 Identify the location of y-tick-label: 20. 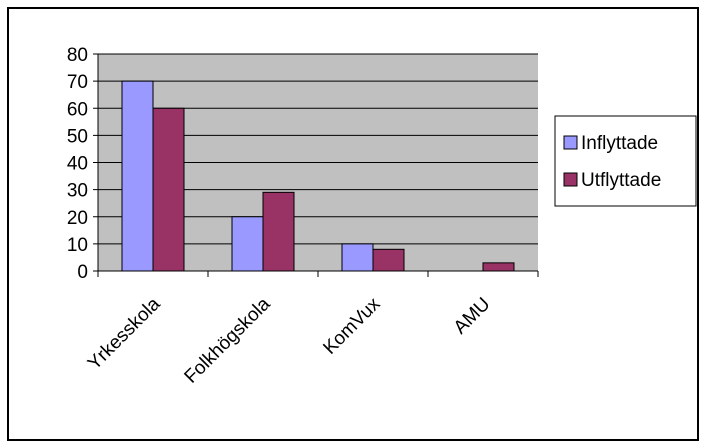
(77, 218).